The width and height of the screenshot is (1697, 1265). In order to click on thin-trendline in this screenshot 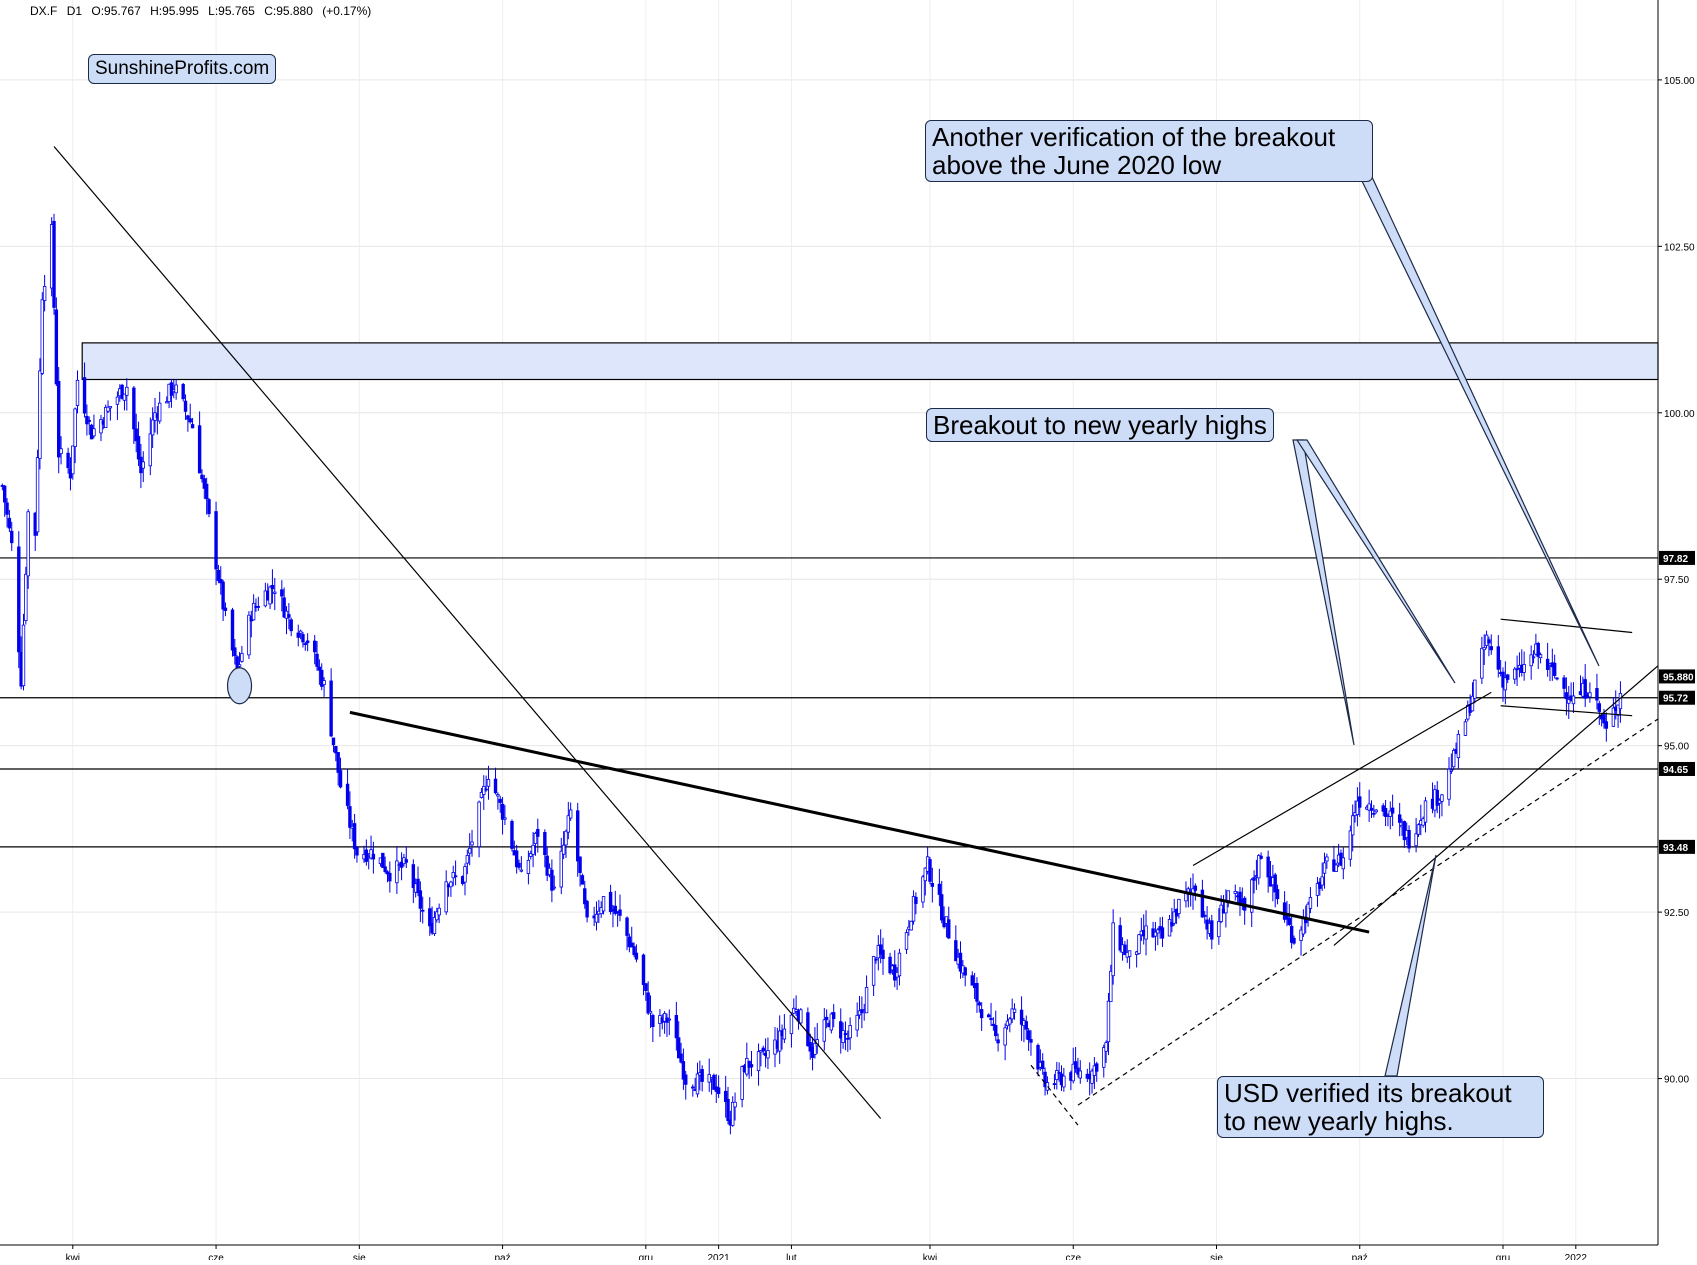, I will do `click(1566, 711)`.